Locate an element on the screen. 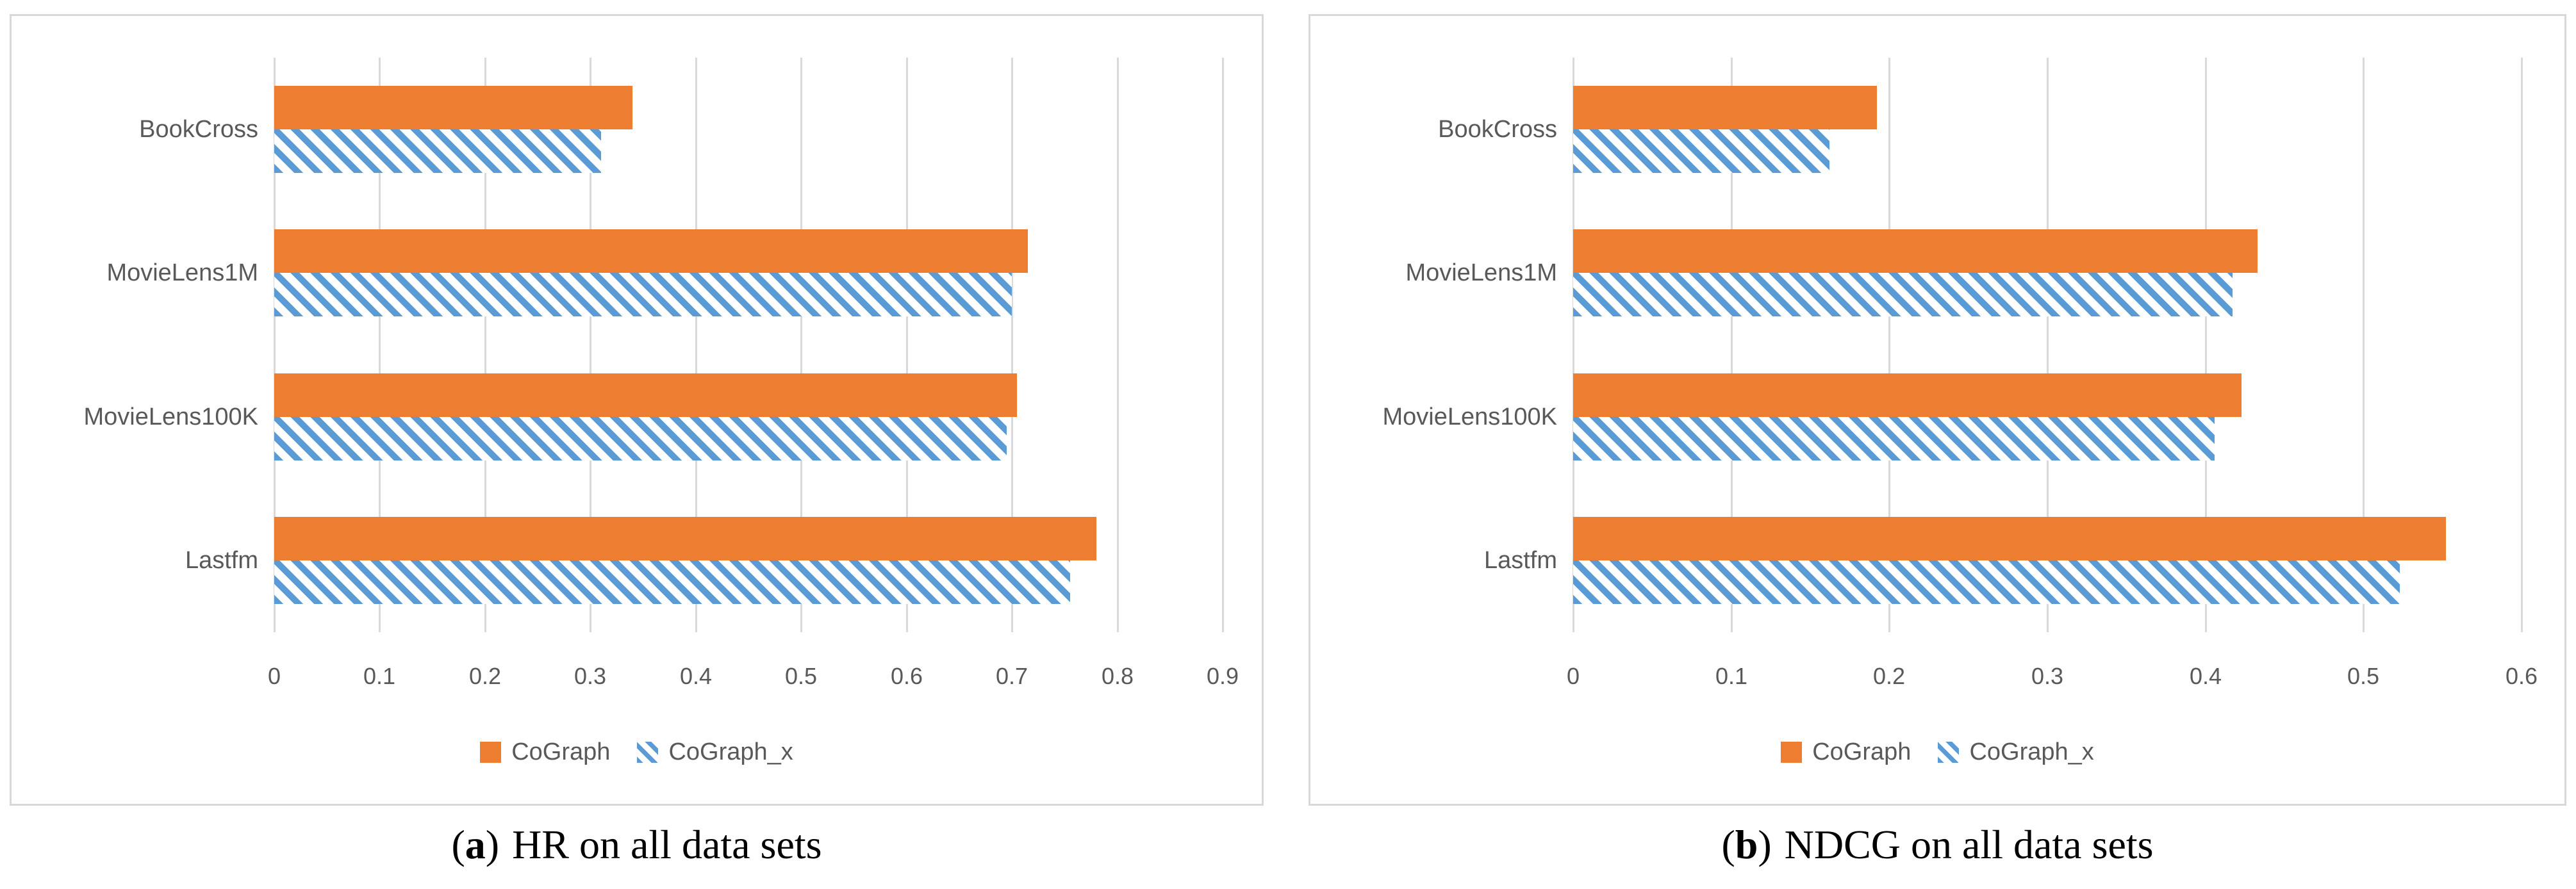  caption-a: (a) HR on all data sets is located at coordinates (637, 845).